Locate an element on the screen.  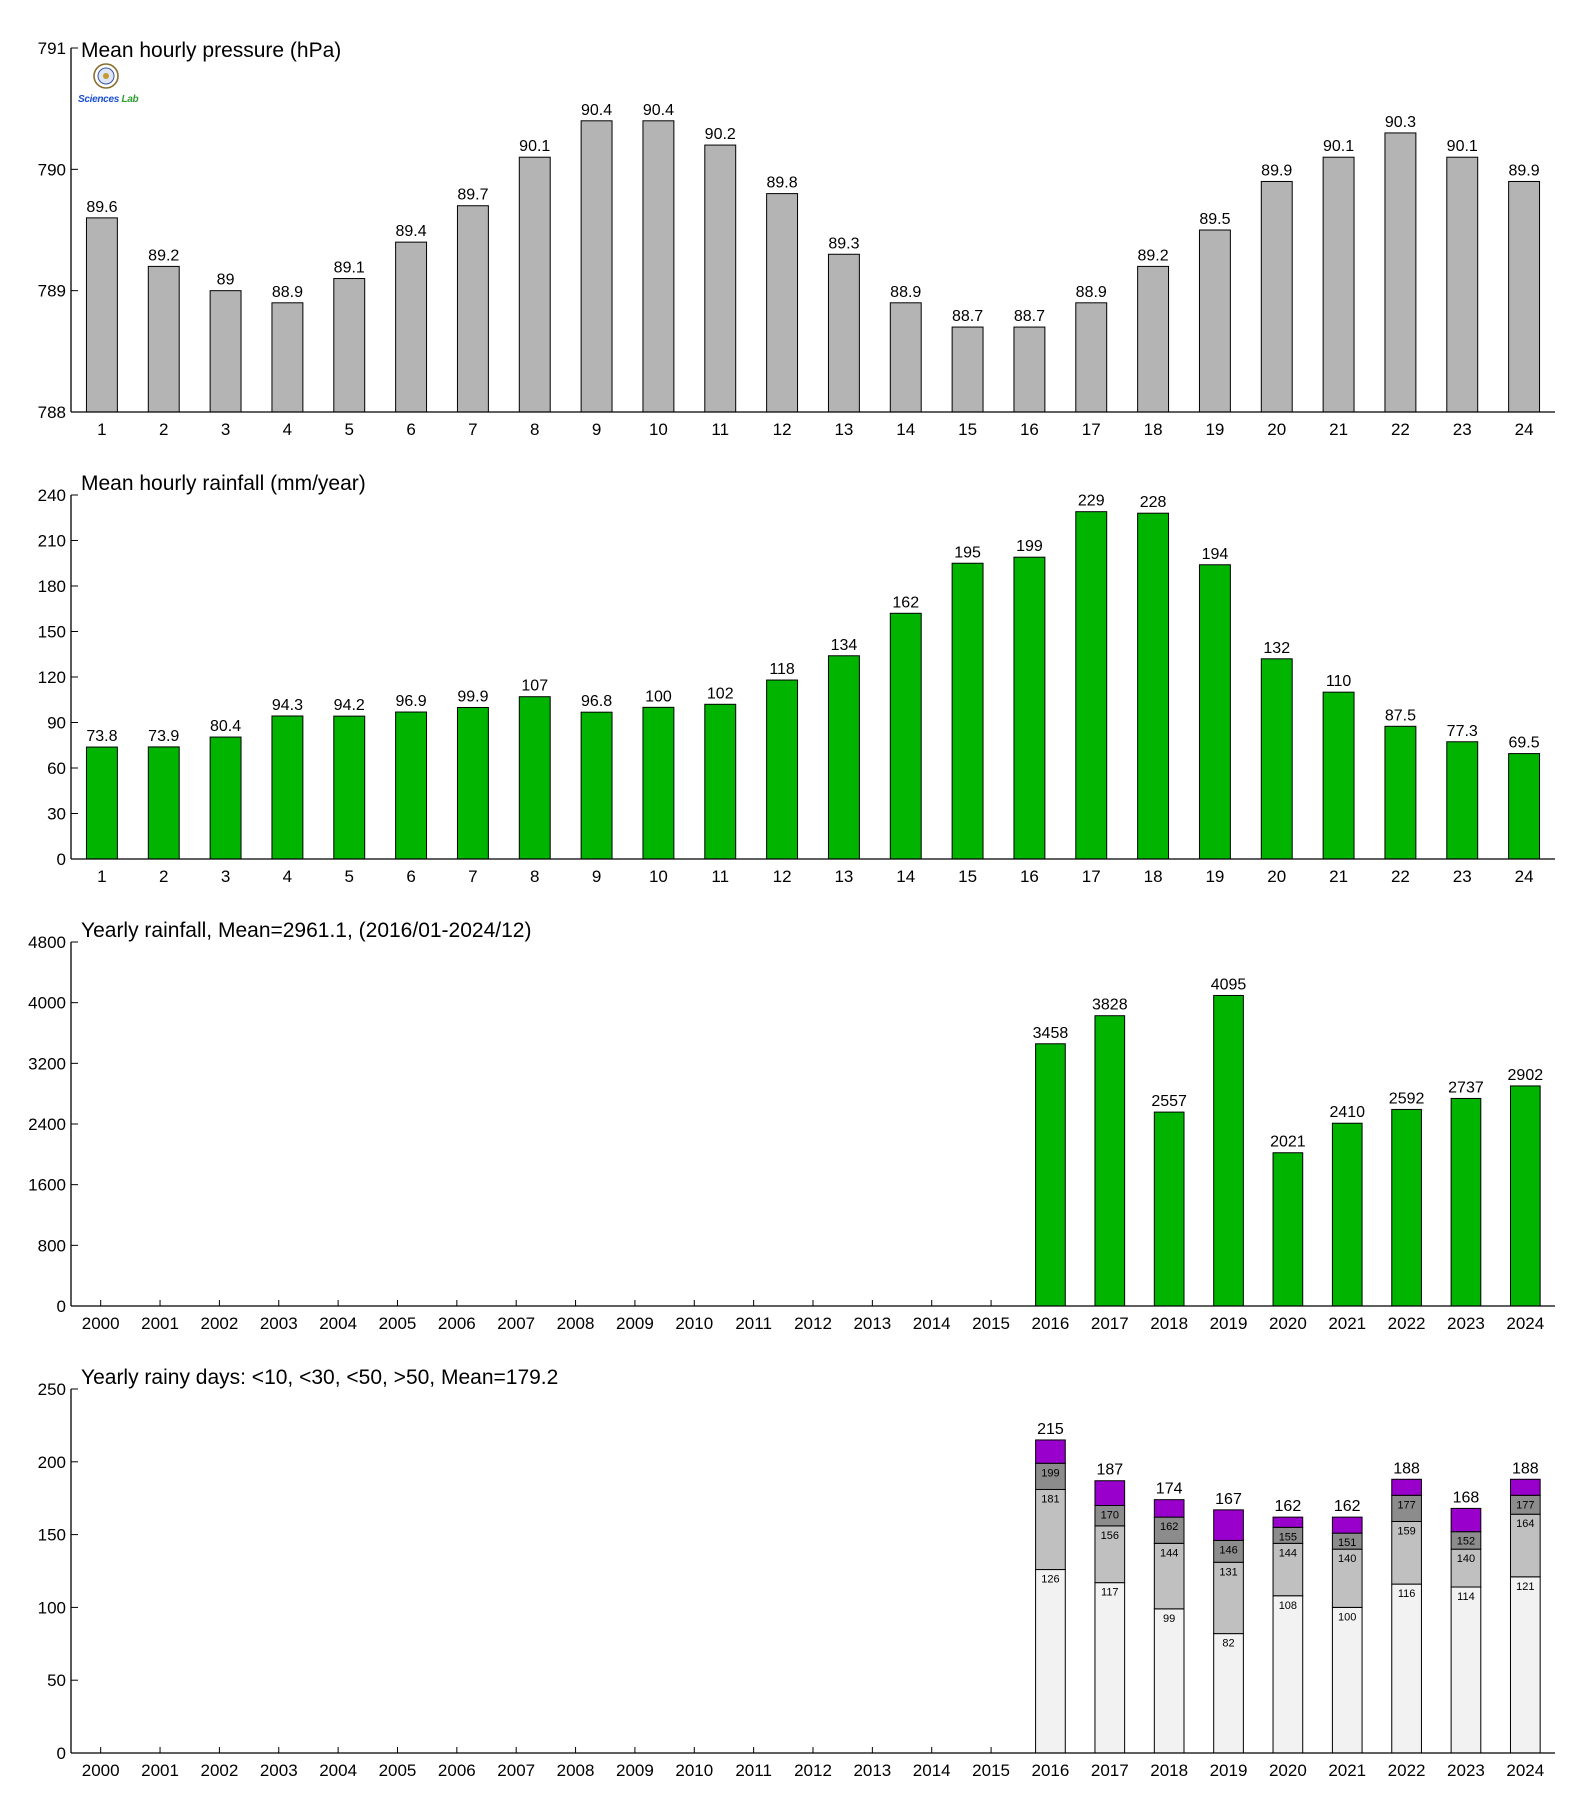
bar-data-label: 2557 is located at coordinates (1169, 1101).